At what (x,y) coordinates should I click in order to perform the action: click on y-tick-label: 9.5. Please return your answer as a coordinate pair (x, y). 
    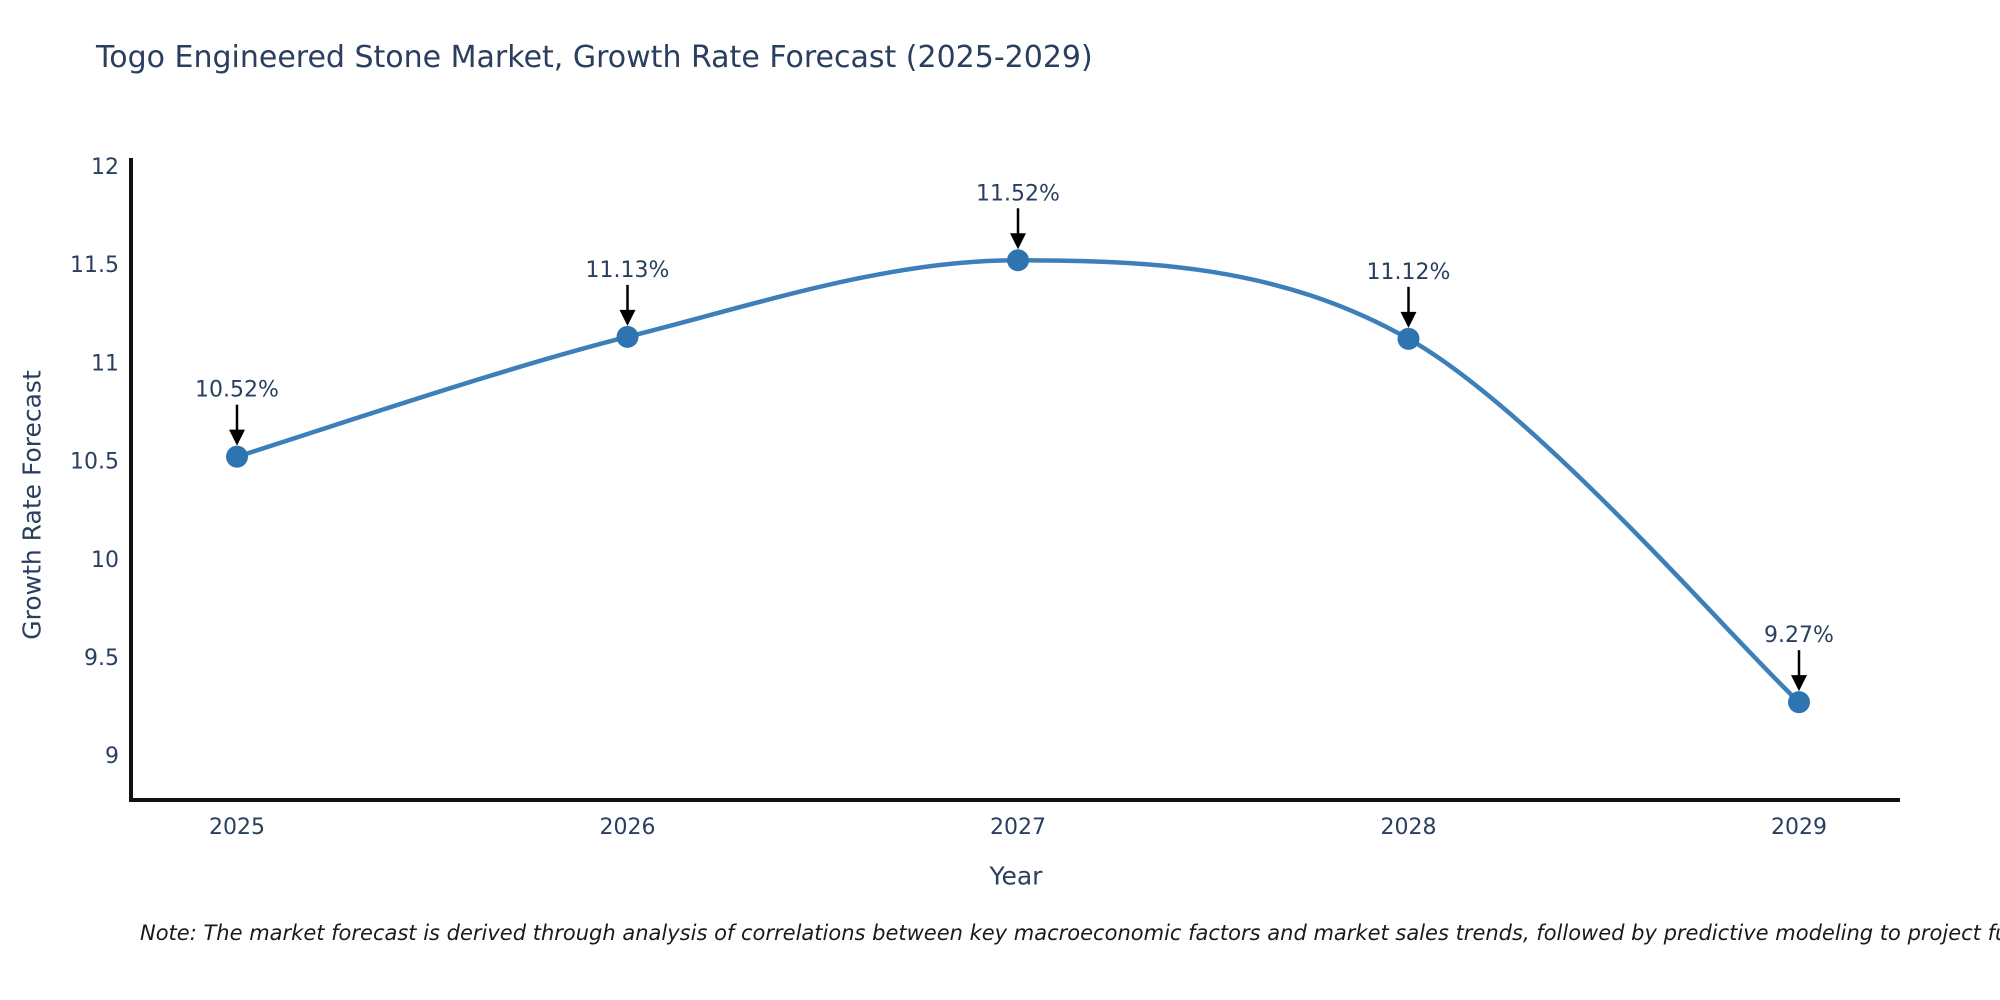
    Looking at the image, I should click on (101, 658).